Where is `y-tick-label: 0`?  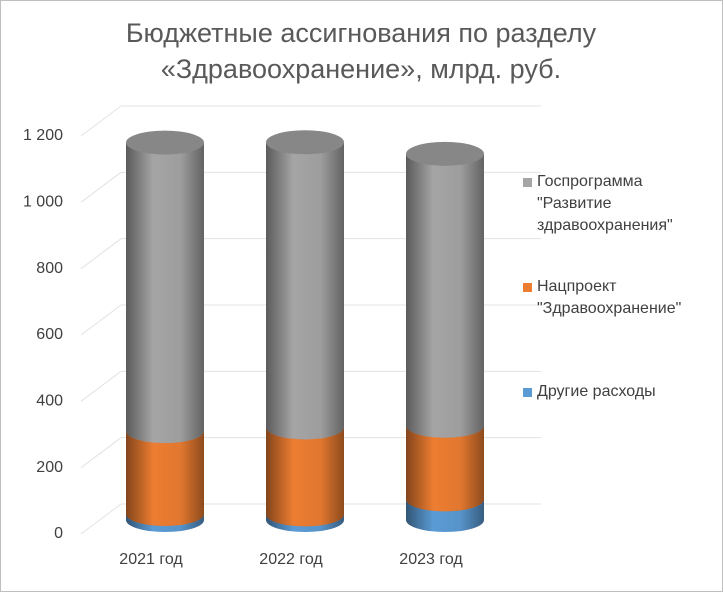
y-tick-label: 0 is located at coordinates (58, 533).